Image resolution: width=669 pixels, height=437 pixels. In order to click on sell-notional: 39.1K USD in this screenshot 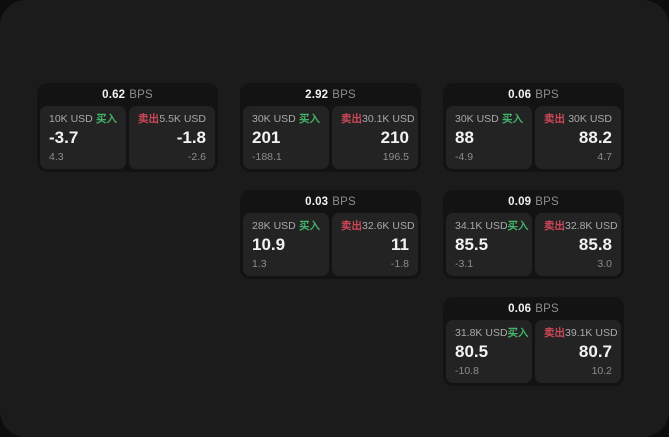, I will do `click(591, 333)`.